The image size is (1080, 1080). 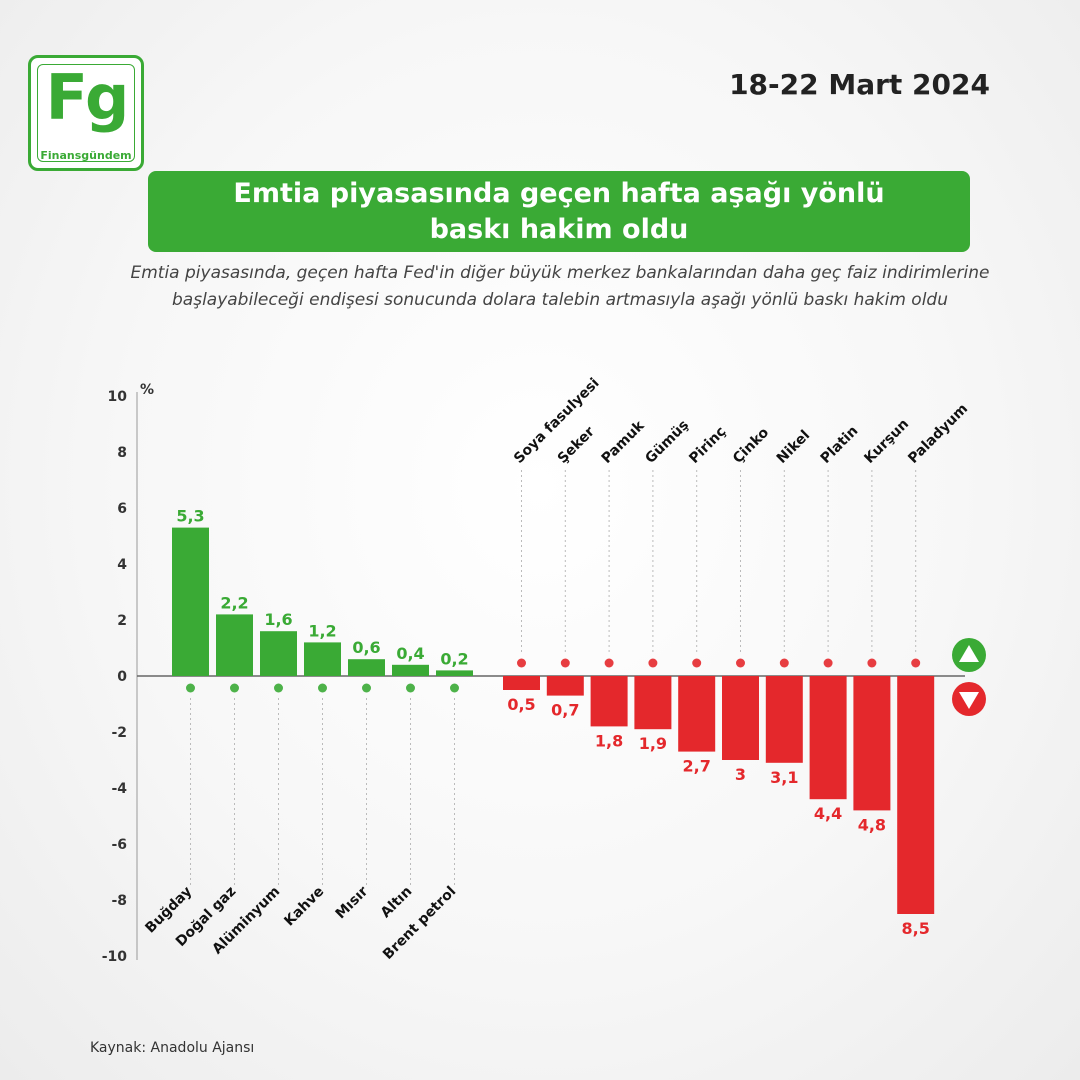 What do you see at coordinates (119, 789) in the screenshot?
I see `y-tick-label: -4` at bounding box center [119, 789].